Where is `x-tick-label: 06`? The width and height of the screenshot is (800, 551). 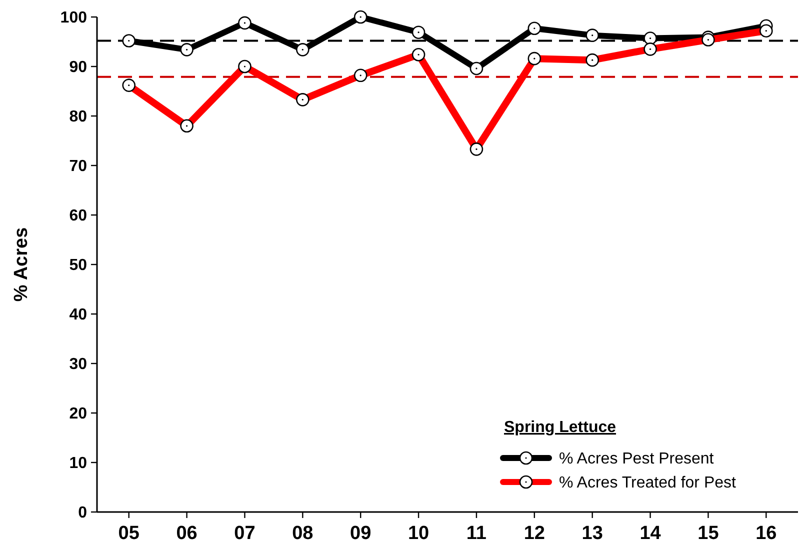 x-tick-label: 06 is located at coordinates (187, 533).